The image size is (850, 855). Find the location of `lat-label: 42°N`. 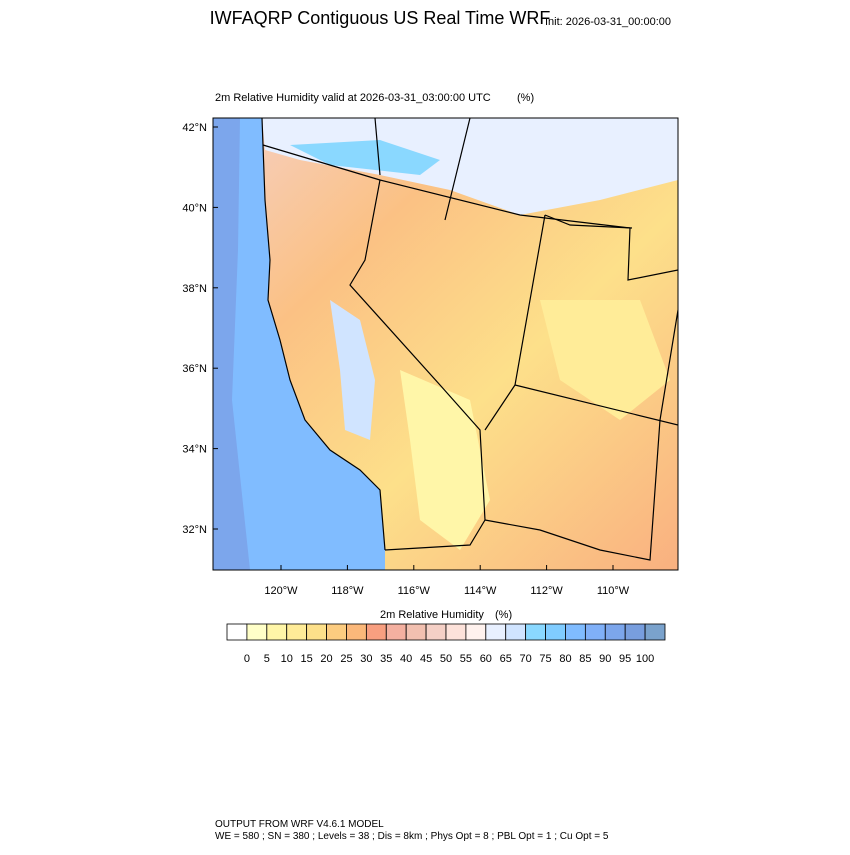

lat-label: 42°N is located at coordinates (194, 128).